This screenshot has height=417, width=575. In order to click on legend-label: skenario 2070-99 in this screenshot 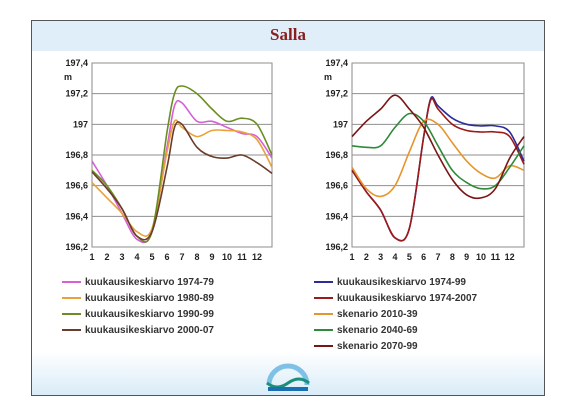, I will do `click(377, 346)`.